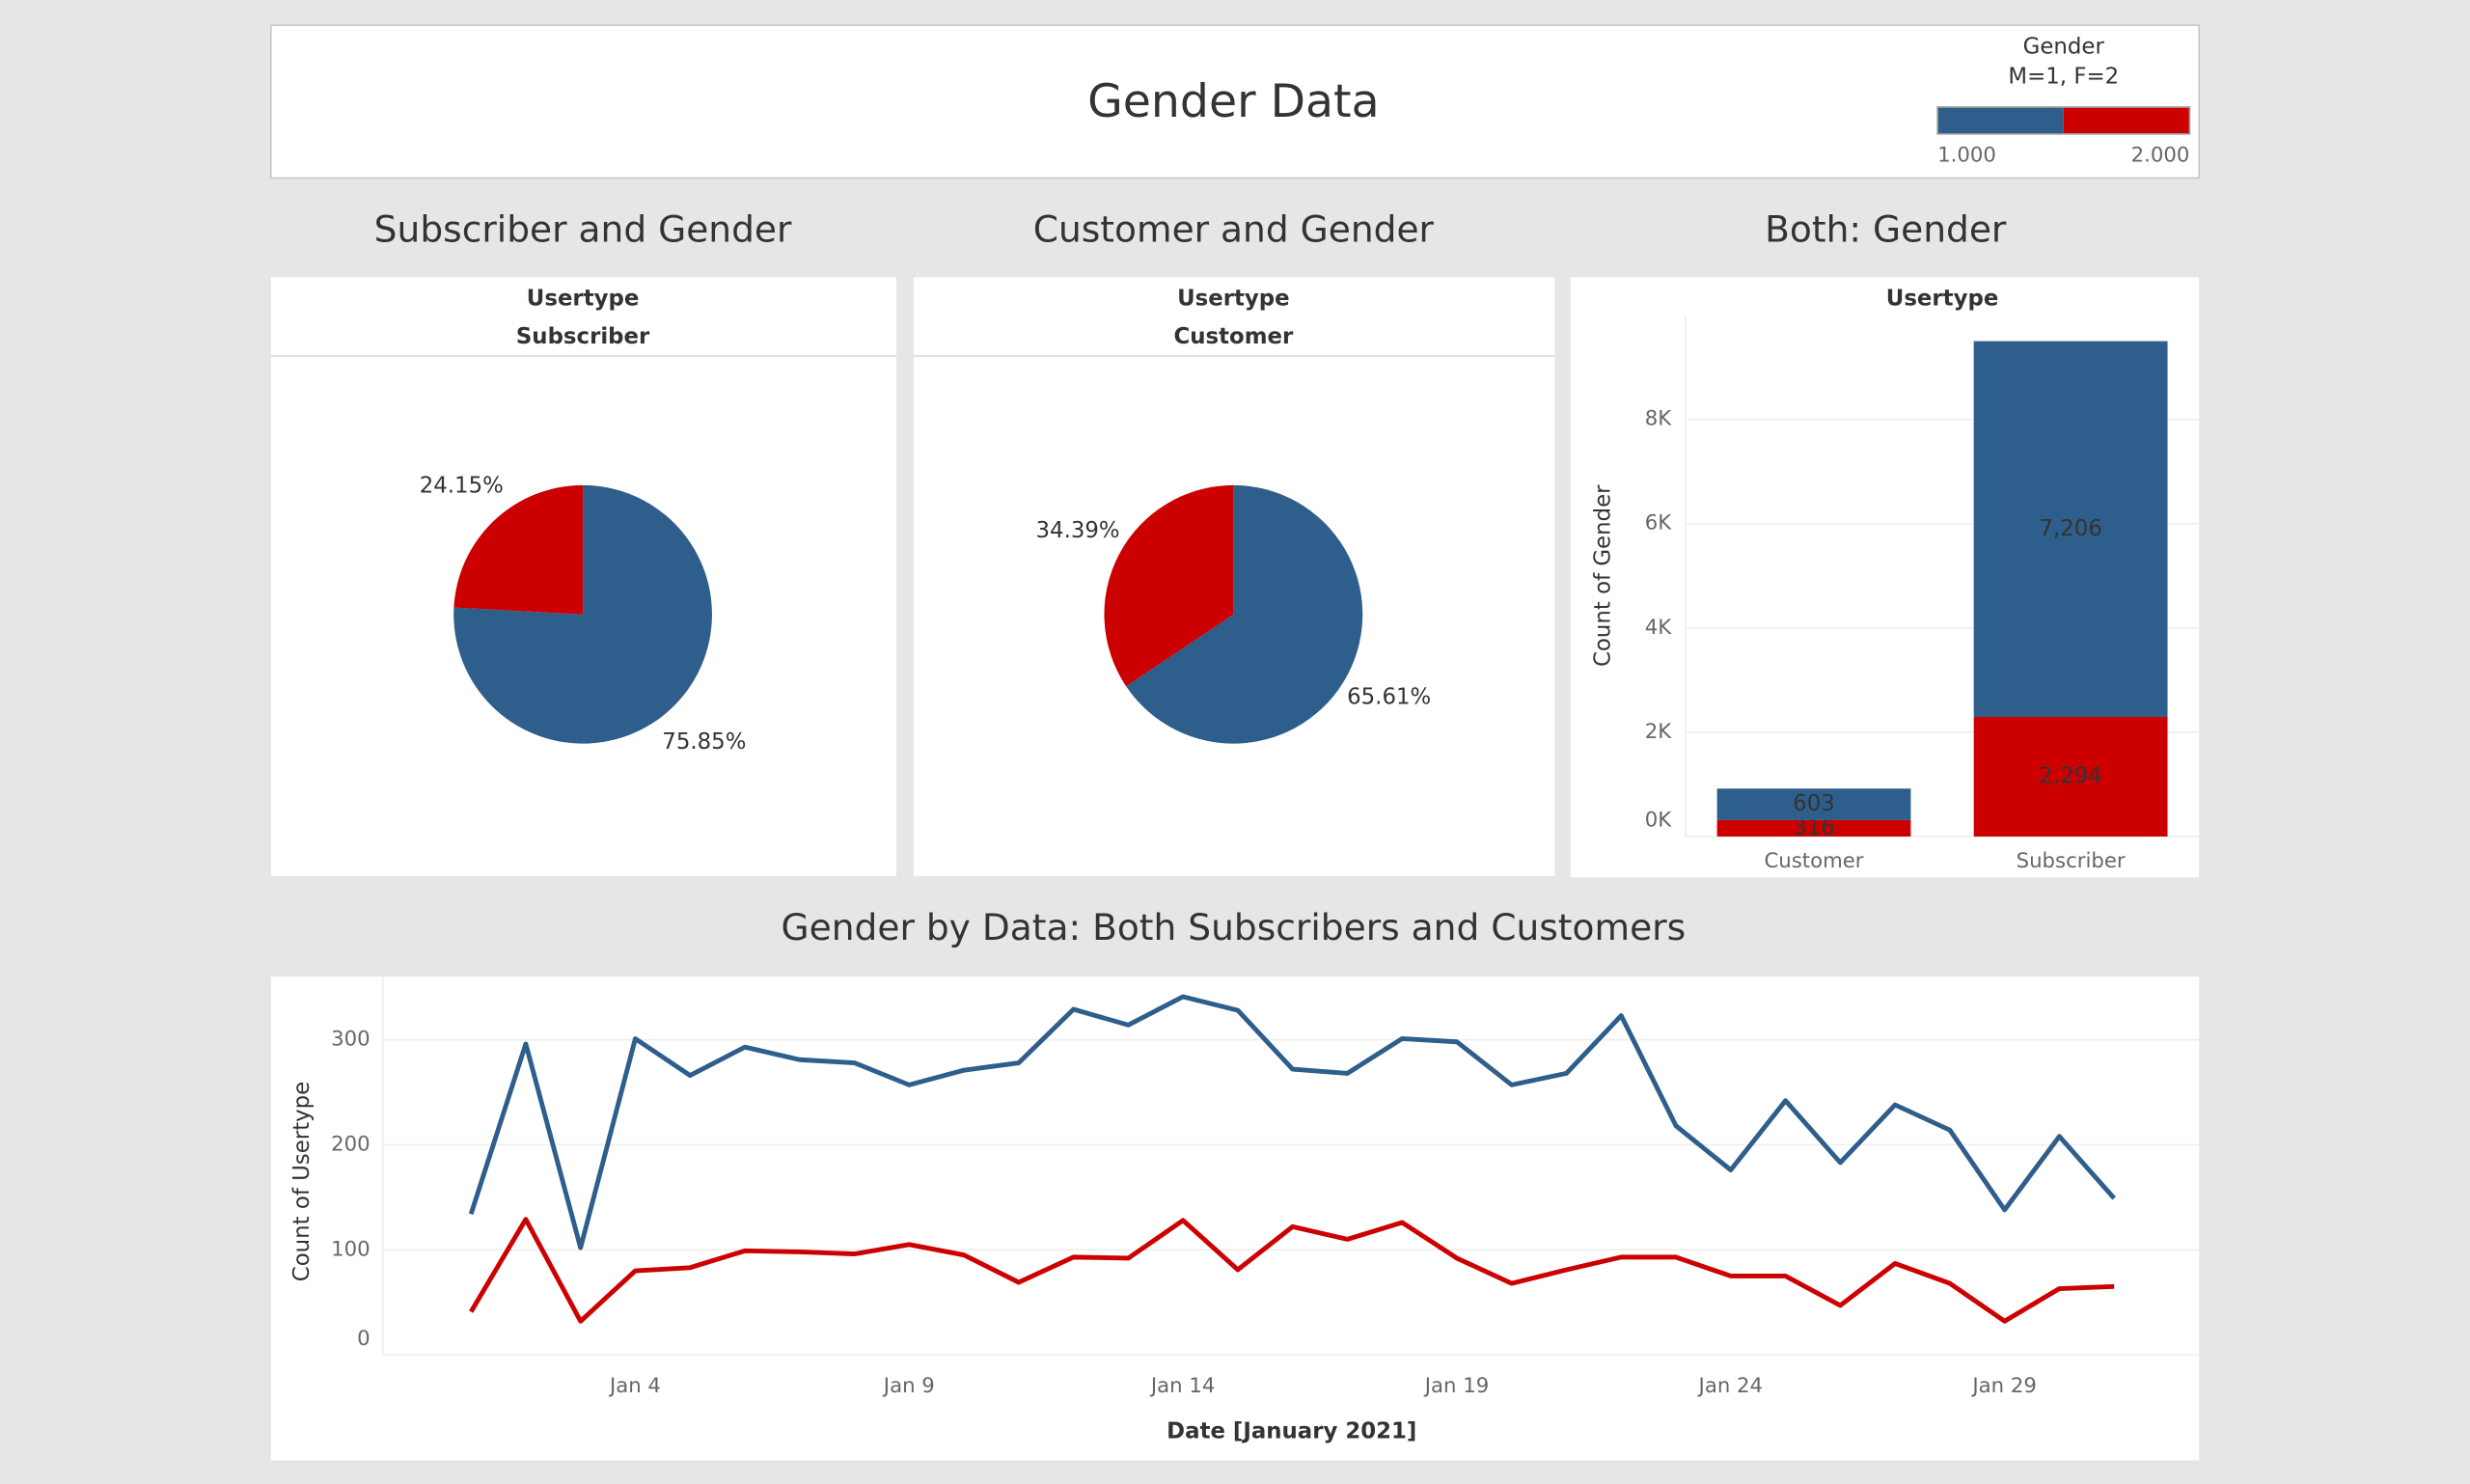 This screenshot has height=1484, width=2470. What do you see at coordinates (351, 1249) in the screenshot?
I see `y-tick-label: 100` at bounding box center [351, 1249].